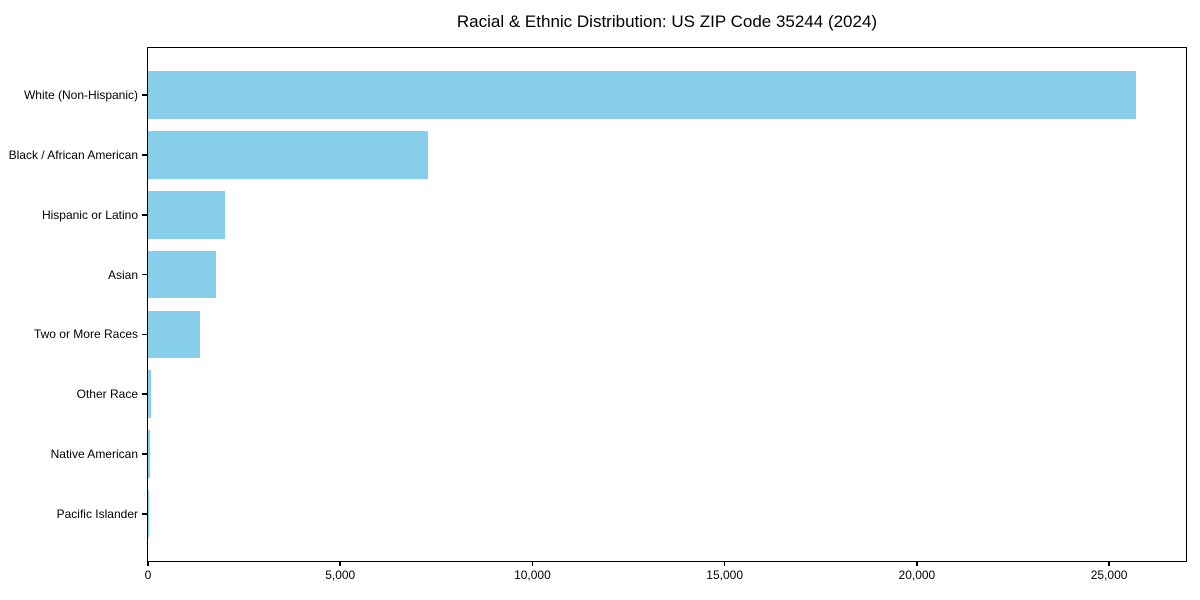 The height and width of the screenshot is (600, 1200). What do you see at coordinates (89, 214) in the screenshot?
I see `y-tick-label: Hispanic or Latino` at bounding box center [89, 214].